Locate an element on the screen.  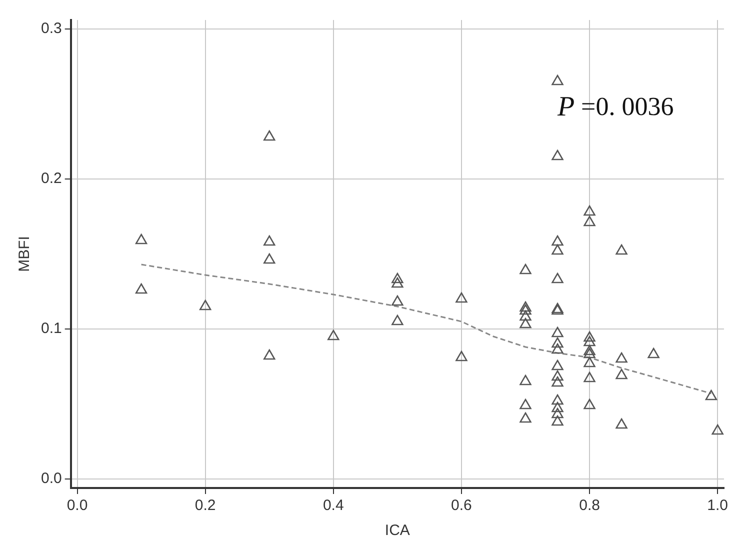
x-tick-label: 0.8 is located at coordinates (589, 505).